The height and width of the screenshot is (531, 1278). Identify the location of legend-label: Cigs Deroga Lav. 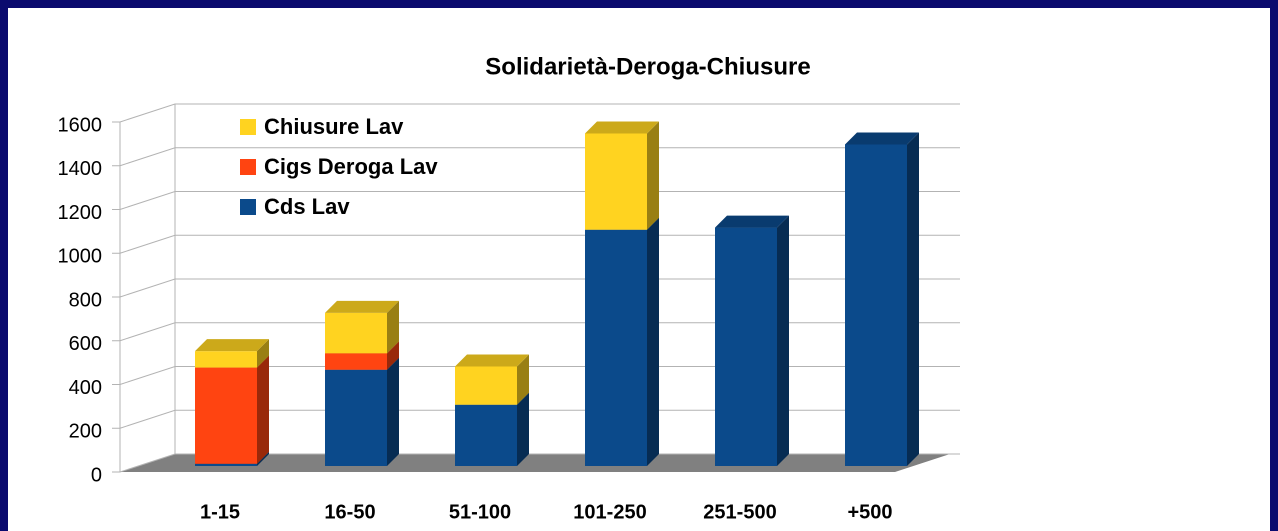
(351, 166).